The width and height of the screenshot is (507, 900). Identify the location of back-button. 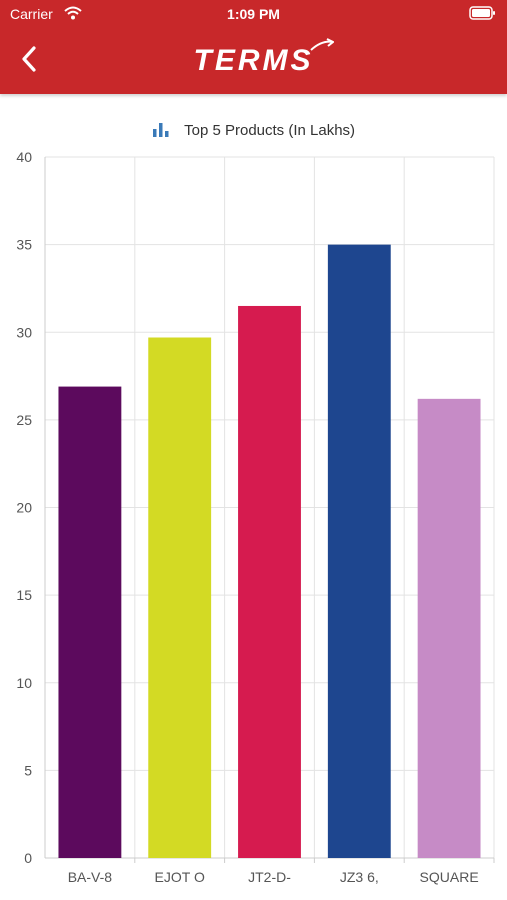
(29, 59).